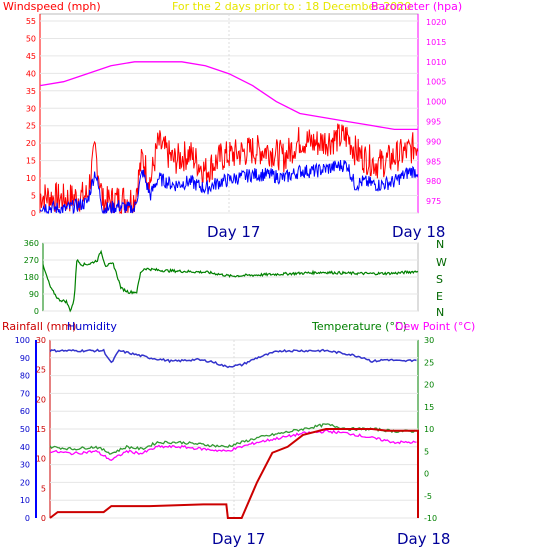 The height and width of the screenshot is (555, 555). Describe the element at coordinates (229, 187) in the screenshot. I see `wind-average-line` at that location.